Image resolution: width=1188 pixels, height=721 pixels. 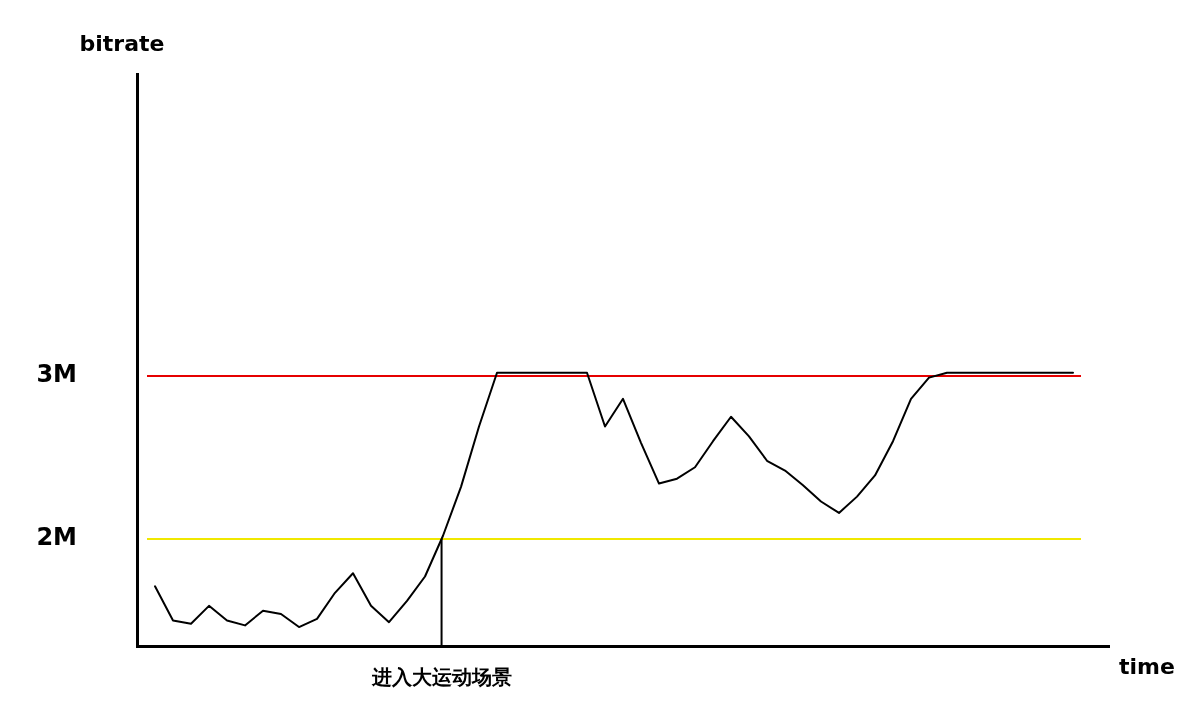 I want to click on annotation: 进入大运动场景, so click(x=441, y=676).